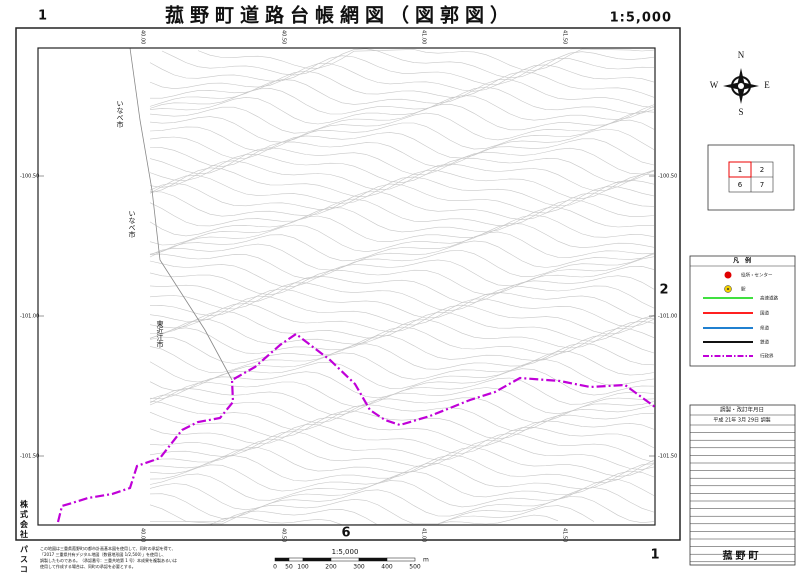 The height and width of the screenshot is (574, 799). What do you see at coordinates (29, 317) in the screenshot?
I see `grid-label-y: -101.00` at bounding box center [29, 317].